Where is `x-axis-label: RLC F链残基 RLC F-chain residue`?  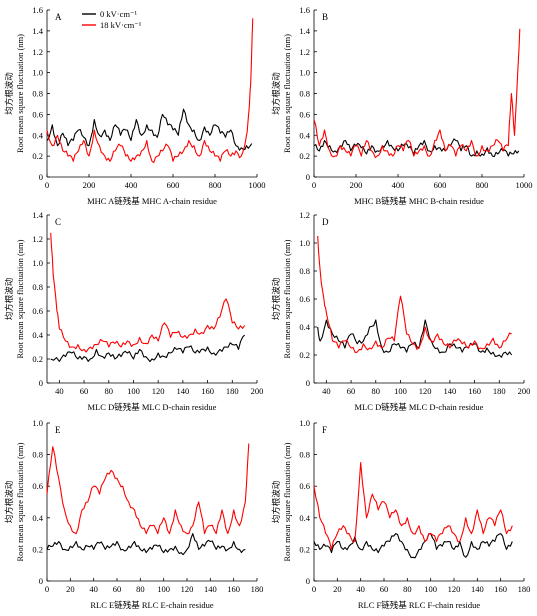 x-axis-label: RLC F链残基 RLC F-chain residue is located at coordinates (419, 605).